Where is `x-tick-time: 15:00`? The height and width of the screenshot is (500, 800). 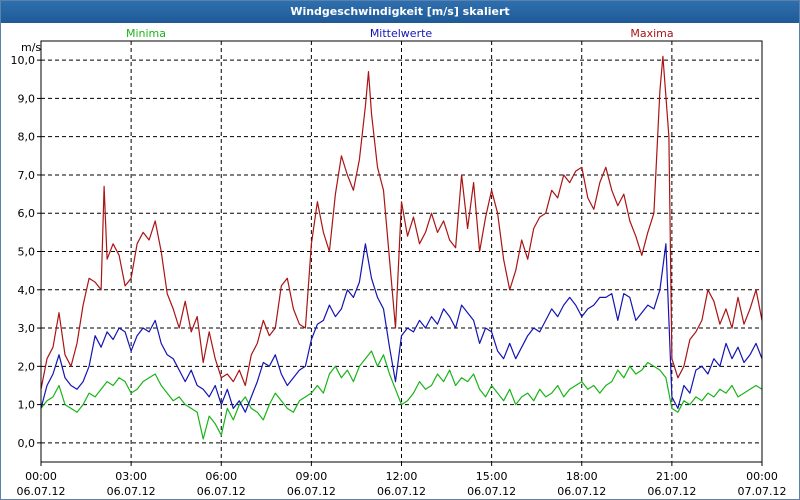 x-tick-time: 15:00 is located at coordinates (492, 476).